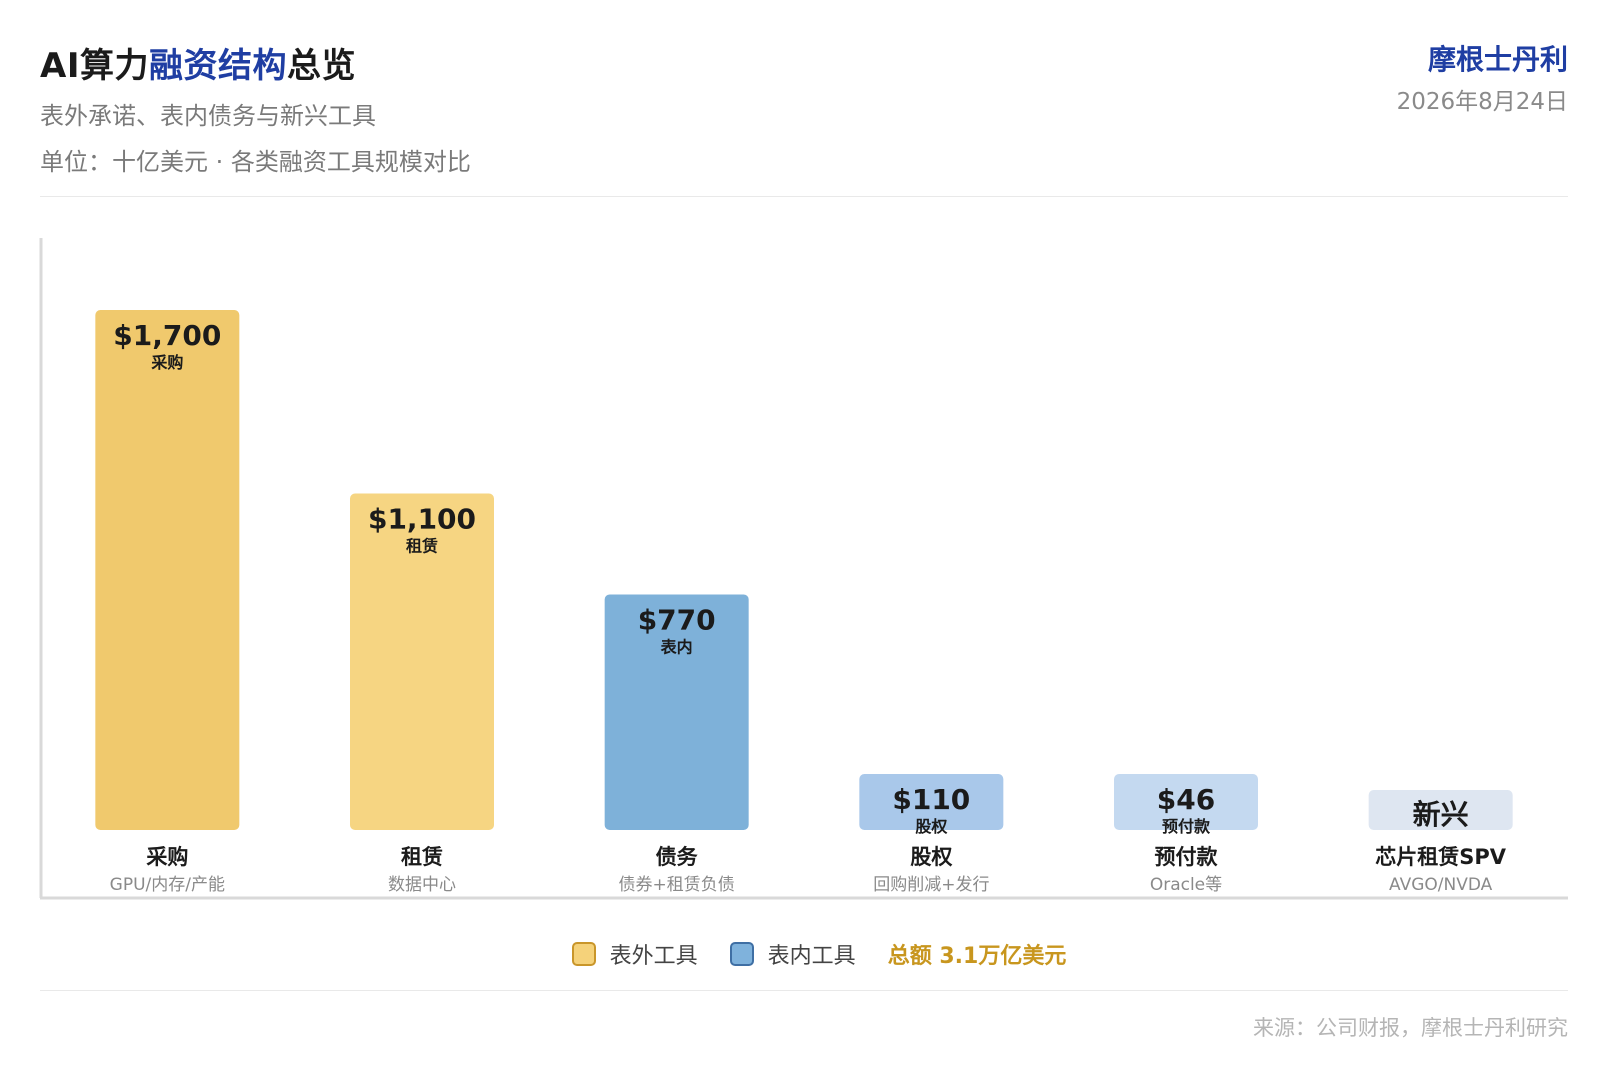  I want to click on bar-value-label-3: $110, so click(931, 799).